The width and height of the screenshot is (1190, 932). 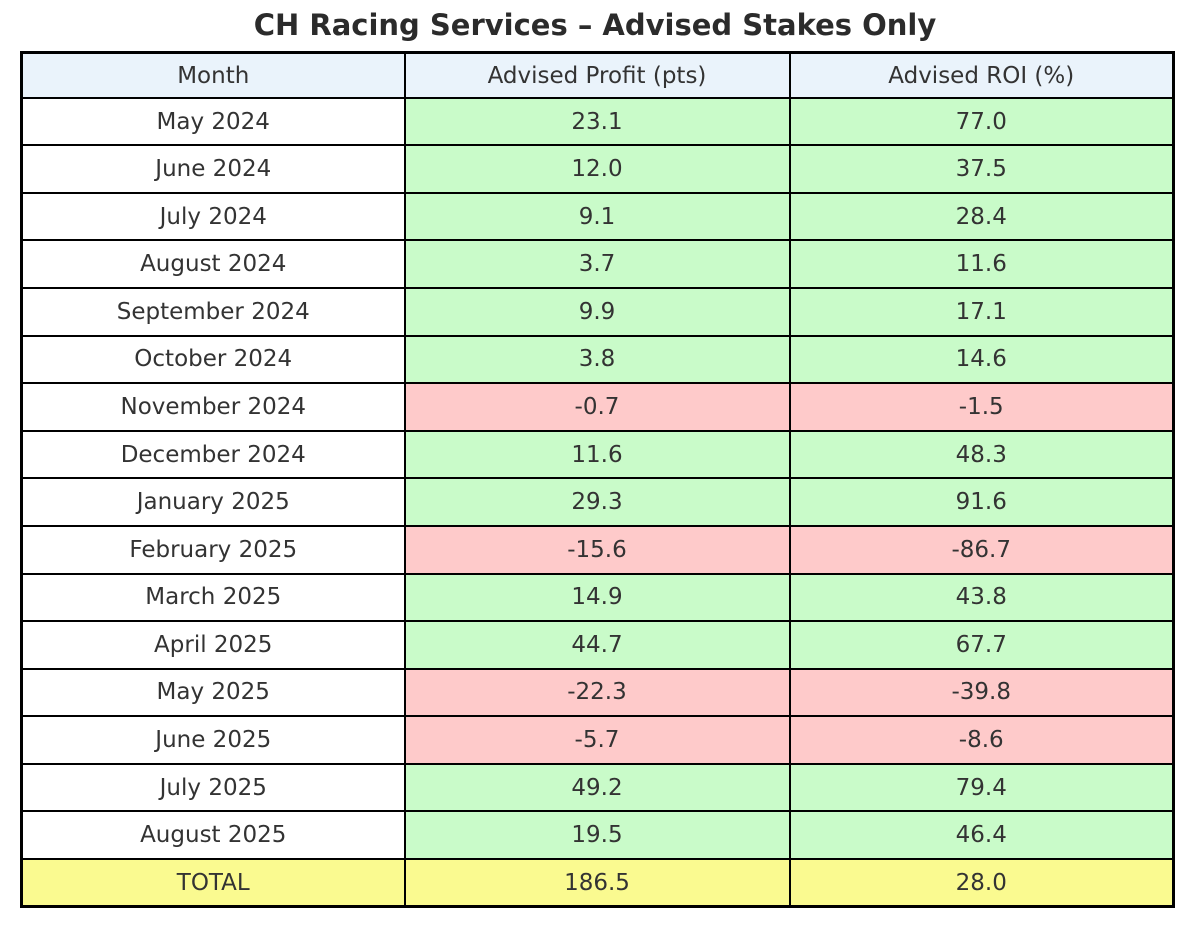 I want to click on profit-cell: 3.8, so click(x=597, y=359).